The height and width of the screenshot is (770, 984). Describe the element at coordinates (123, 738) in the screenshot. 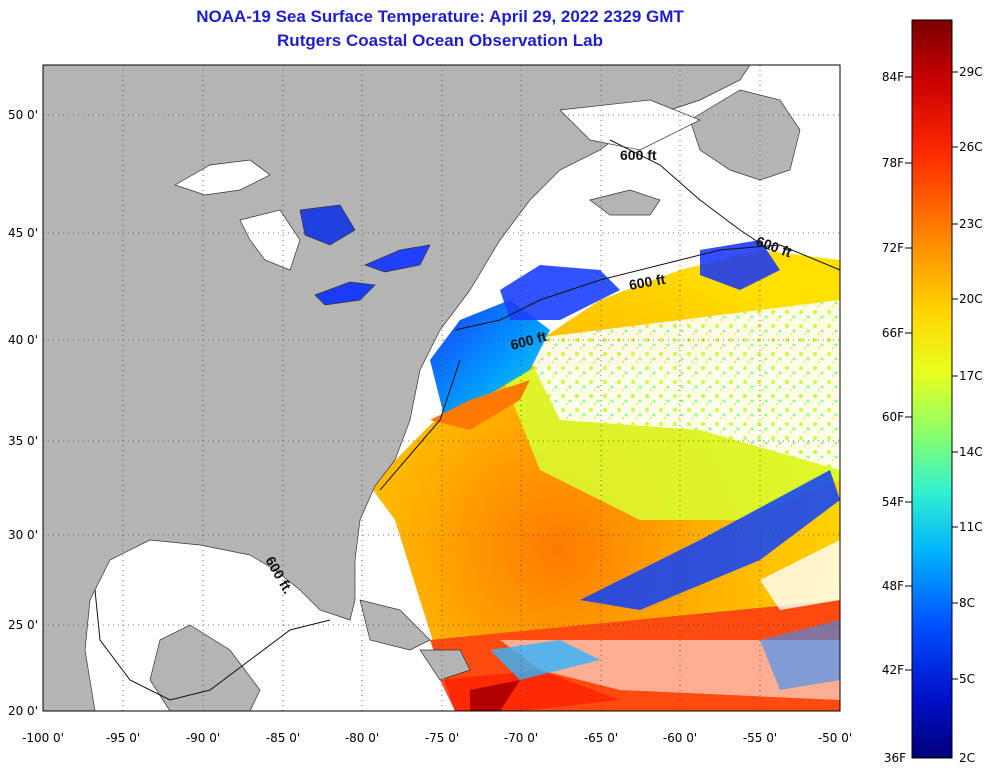

I see `x-tick-label: -95 0'` at that location.